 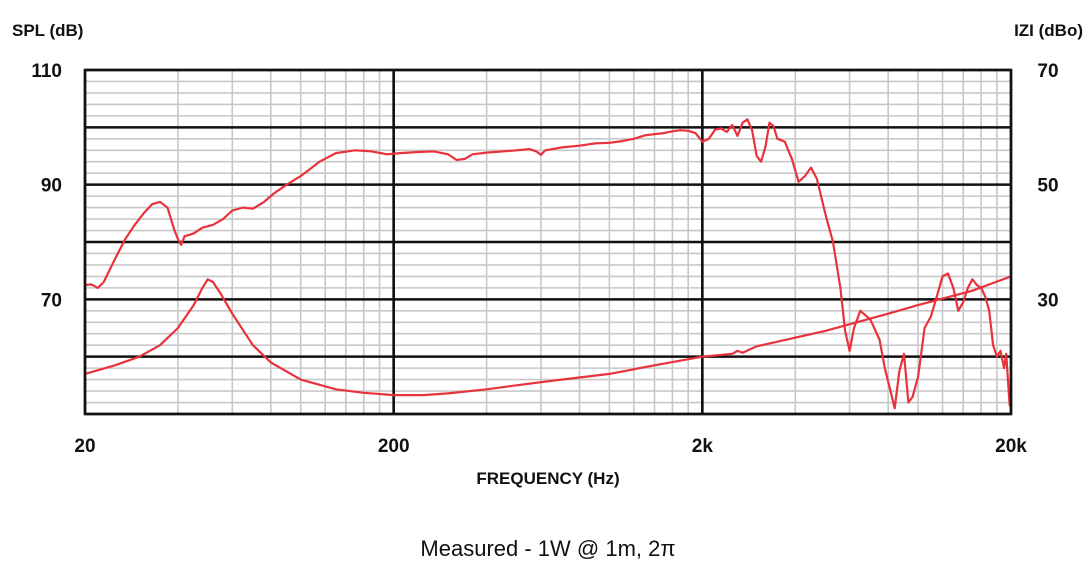 What do you see at coordinates (547, 548) in the screenshot?
I see `chart-caption: Measured - 1W @ 1m, 2π` at bounding box center [547, 548].